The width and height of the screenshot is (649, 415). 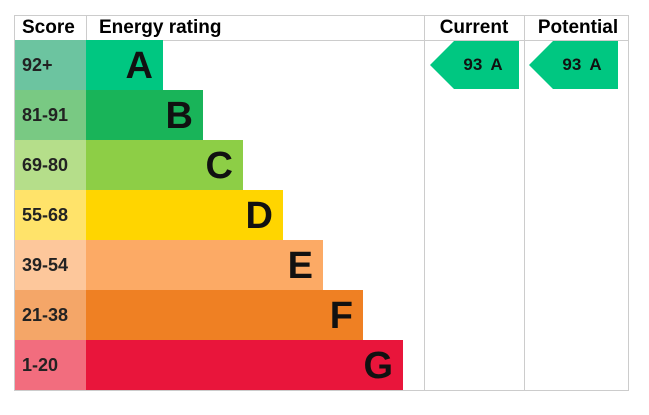 What do you see at coordinates (378, 366) in the screenshot?
I see `rating-letter: G` at bounding box center [378, 366].